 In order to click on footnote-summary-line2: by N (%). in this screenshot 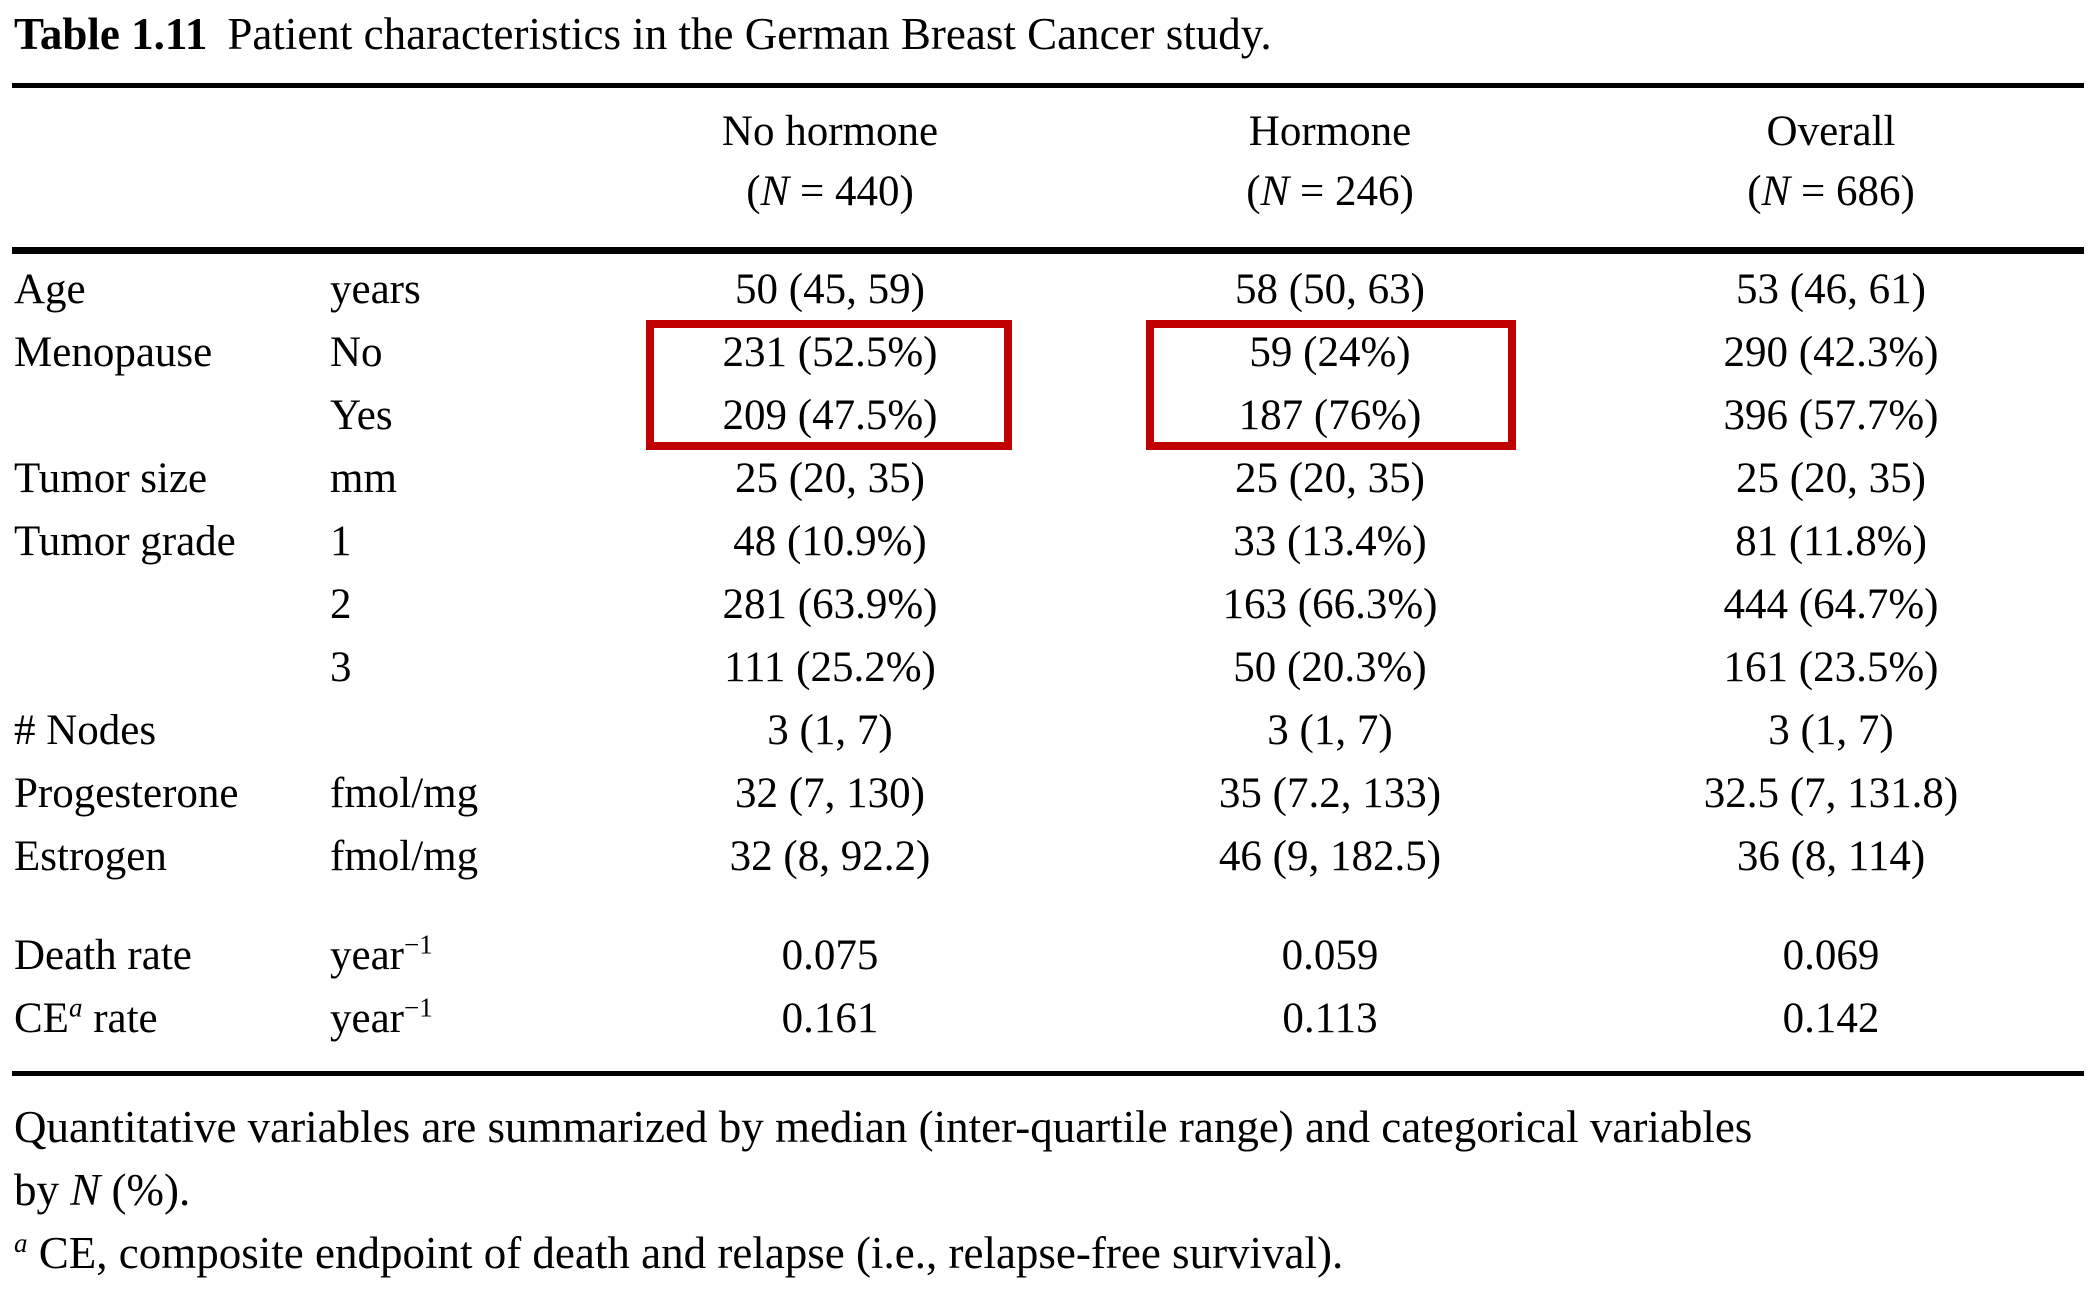, I will do `click(102, 1190)`.